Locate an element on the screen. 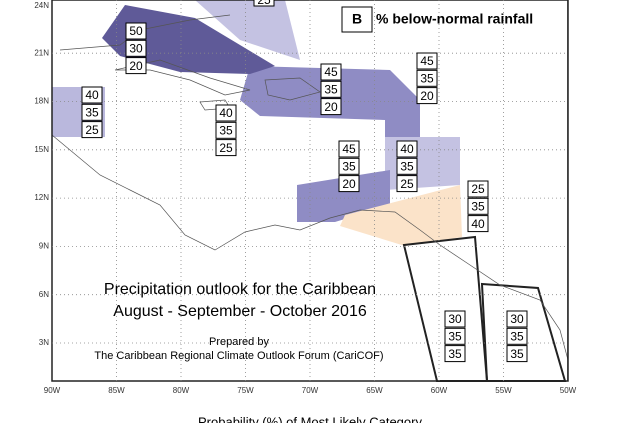  legend-key: B is located at coordinates (357, 19).